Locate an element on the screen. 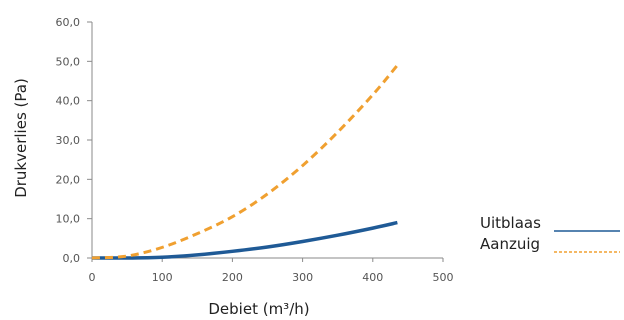 The height and width of the screenshot is (320, 624). series-line-uitblaas is located at coordinates (244, 240).